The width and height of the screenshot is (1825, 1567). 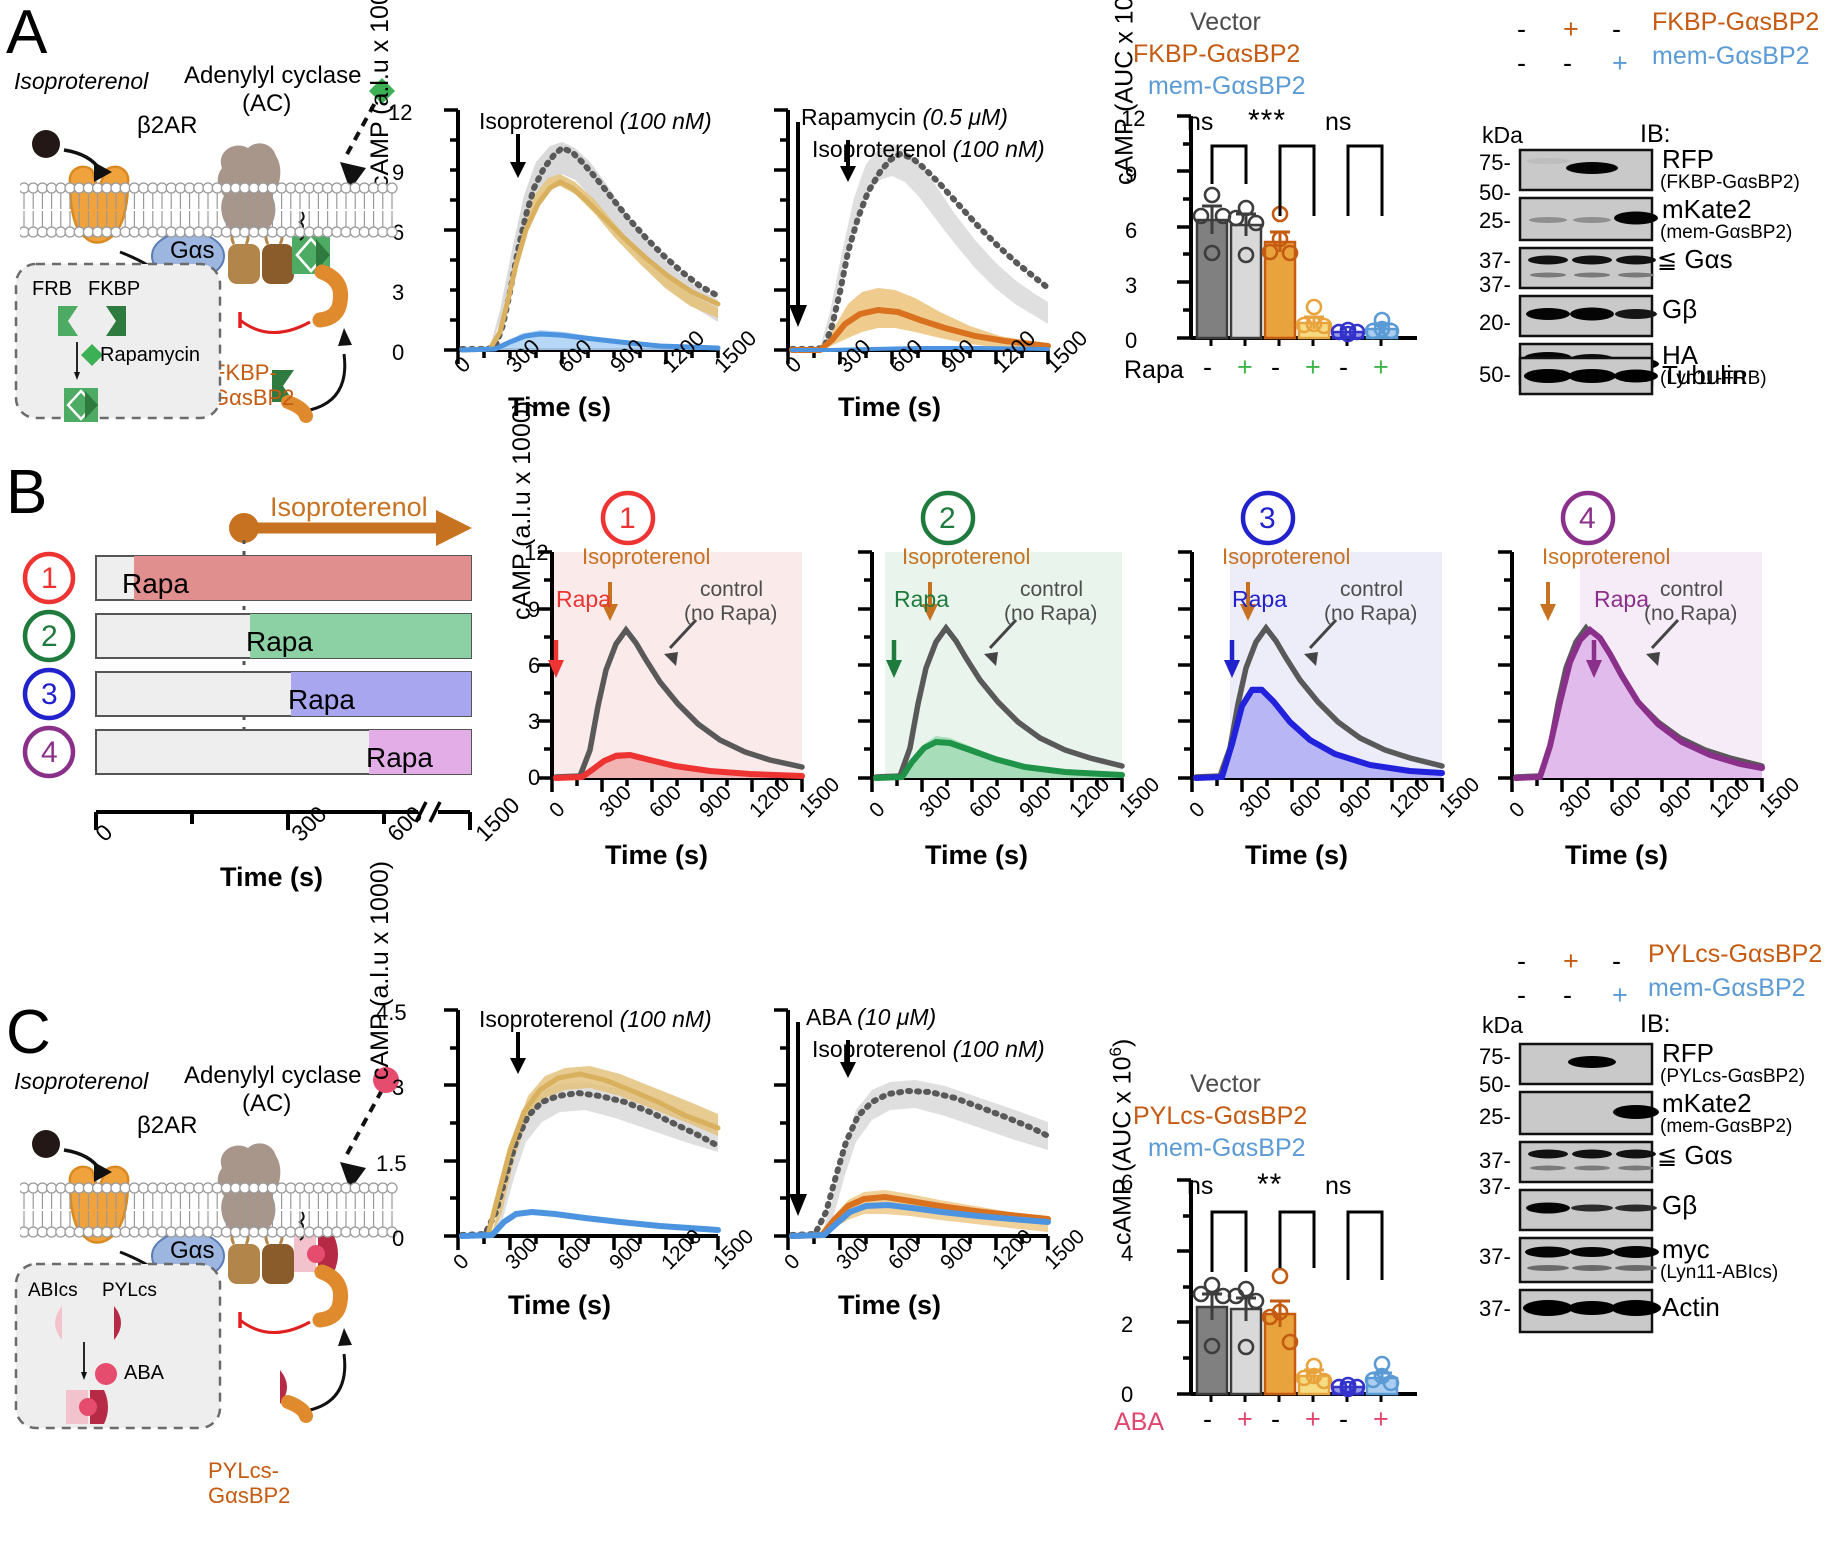 I want to click on blot-a-name-rfp: RFP, so click(x=1688, y=159).